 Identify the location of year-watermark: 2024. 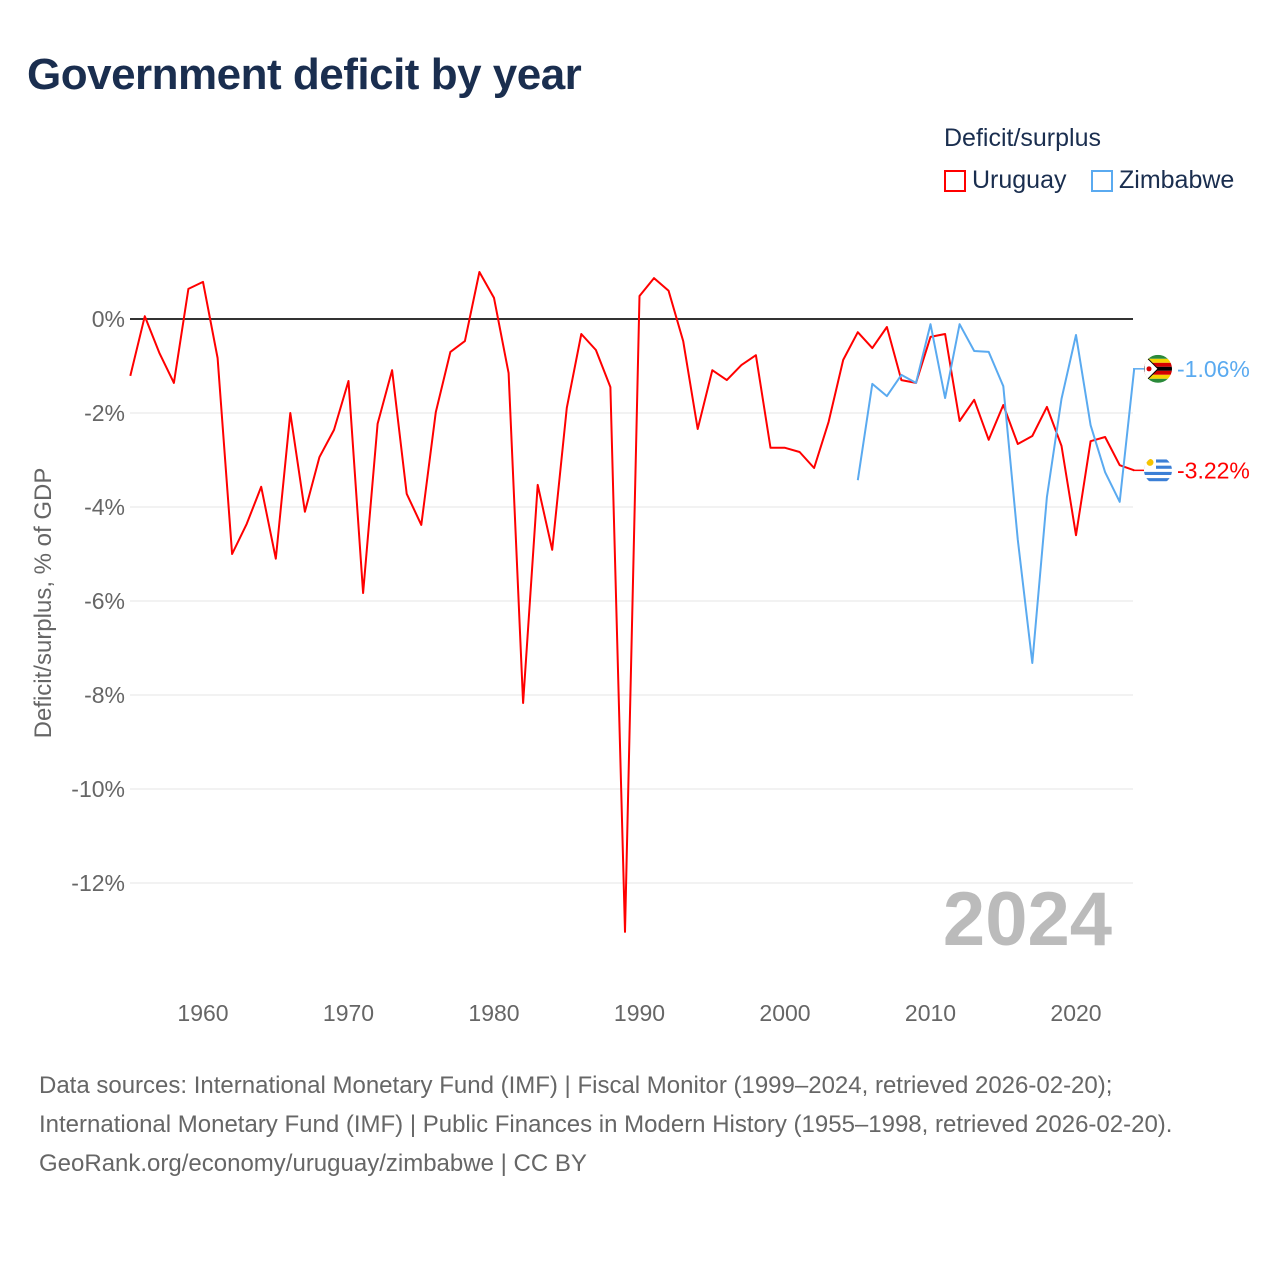
(1027, 919).